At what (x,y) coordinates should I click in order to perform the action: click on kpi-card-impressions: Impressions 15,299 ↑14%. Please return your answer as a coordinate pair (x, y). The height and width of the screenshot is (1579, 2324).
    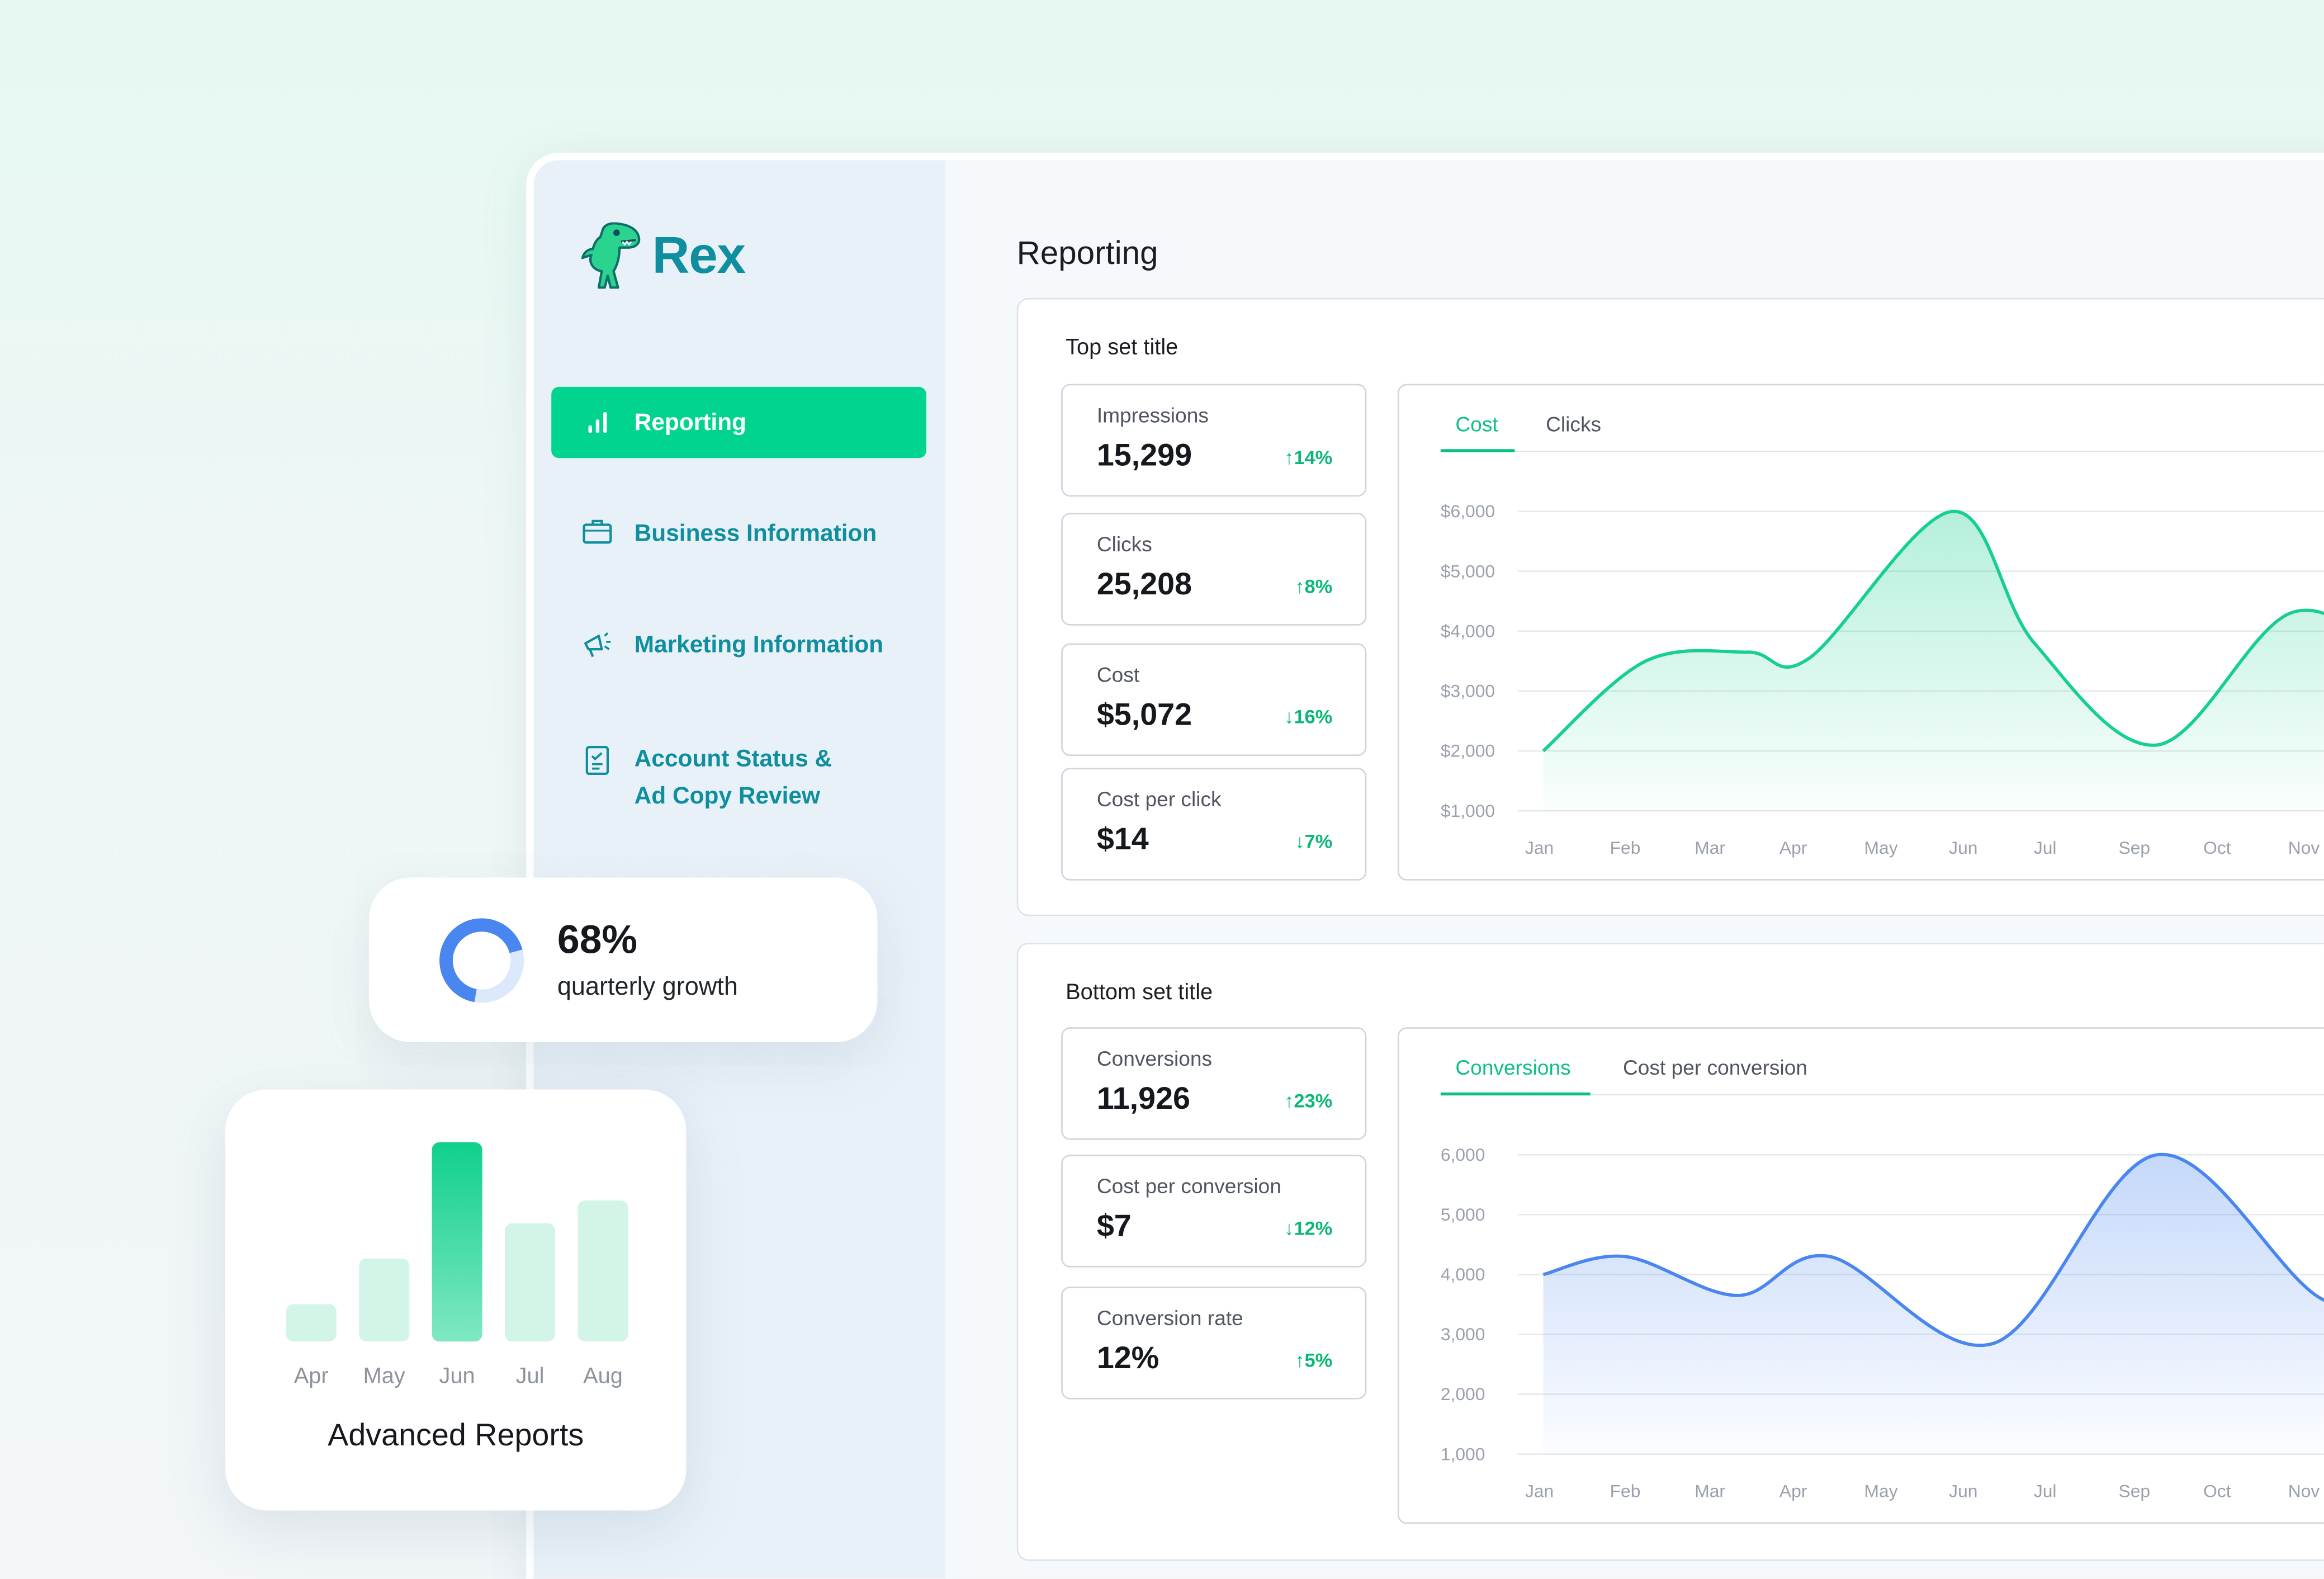
    Looking at the image, I should click on (1214, 441).